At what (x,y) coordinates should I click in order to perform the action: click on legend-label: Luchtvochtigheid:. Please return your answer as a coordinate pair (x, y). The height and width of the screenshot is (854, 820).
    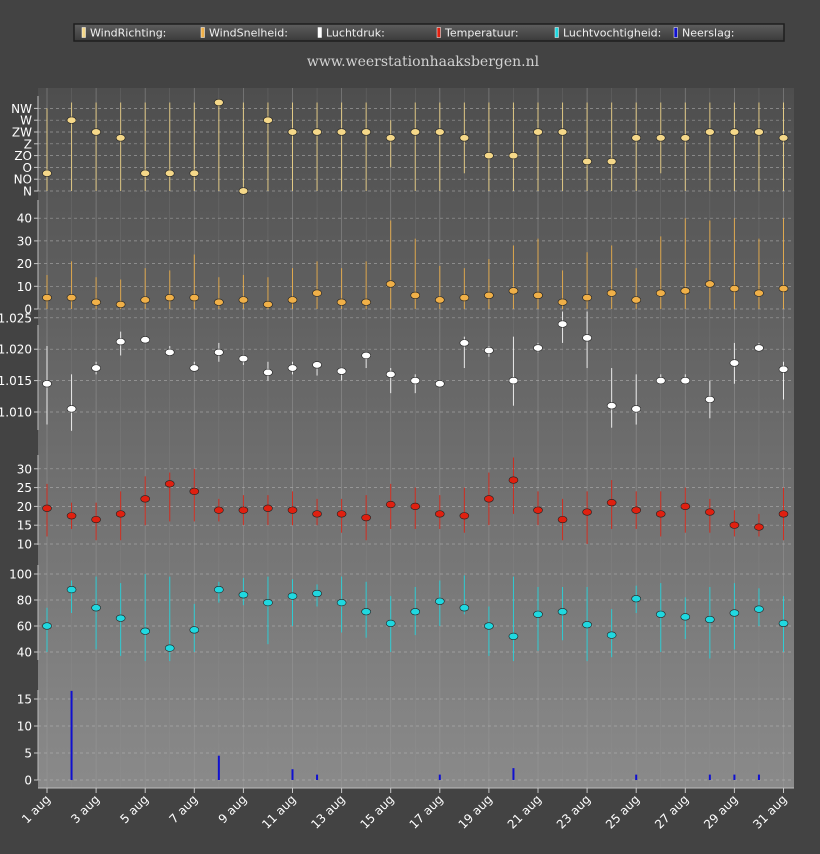
    Looking at the image, I should click on (612, 33).